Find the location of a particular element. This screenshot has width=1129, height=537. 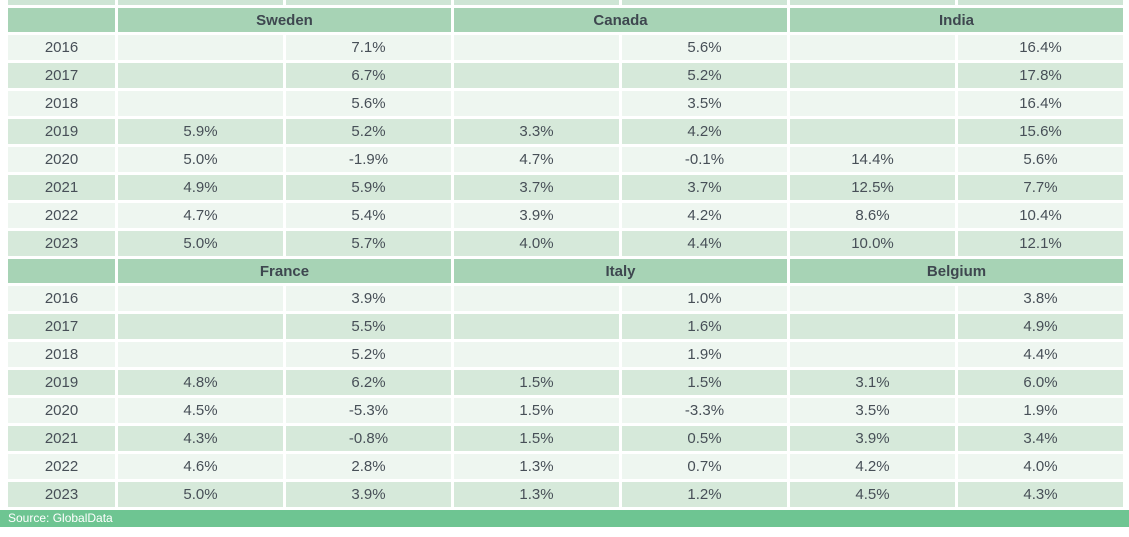

table-row: 2017 5.5% 1.6% 4.9% is located at coordinates (565, 326).